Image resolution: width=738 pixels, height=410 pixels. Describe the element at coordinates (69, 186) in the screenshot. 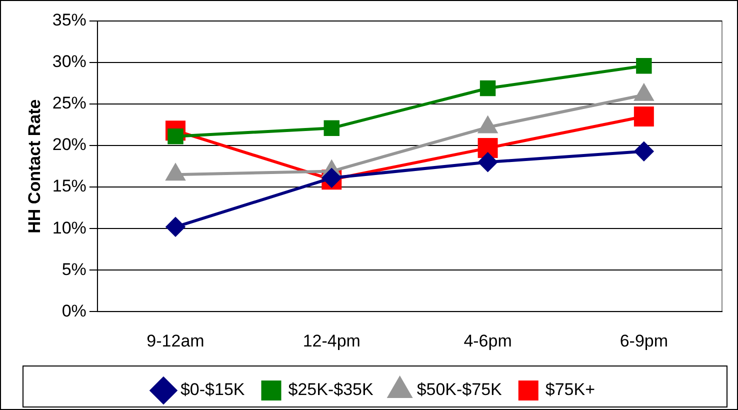

I see `y-tick-label: 15%` at that location.